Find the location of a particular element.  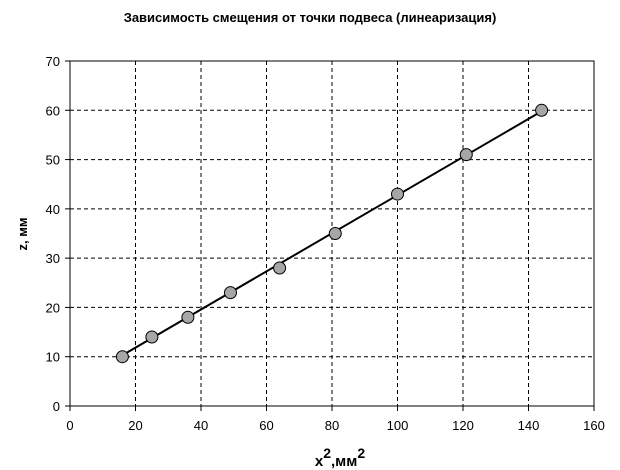

x-tick-label: 140 is located at coordinates (529, 425).